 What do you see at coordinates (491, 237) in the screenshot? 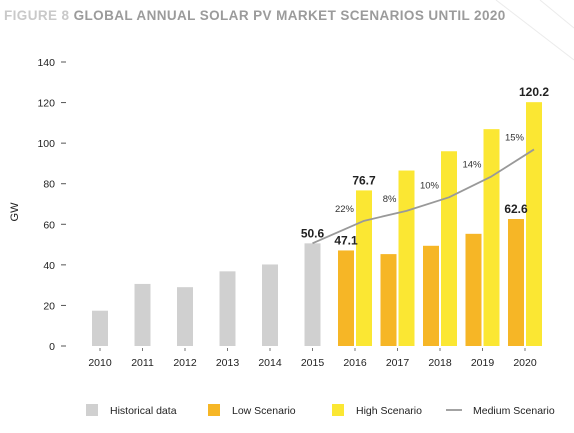
I see `bar-high-scenario-2019` at bounding box center [491, 237].